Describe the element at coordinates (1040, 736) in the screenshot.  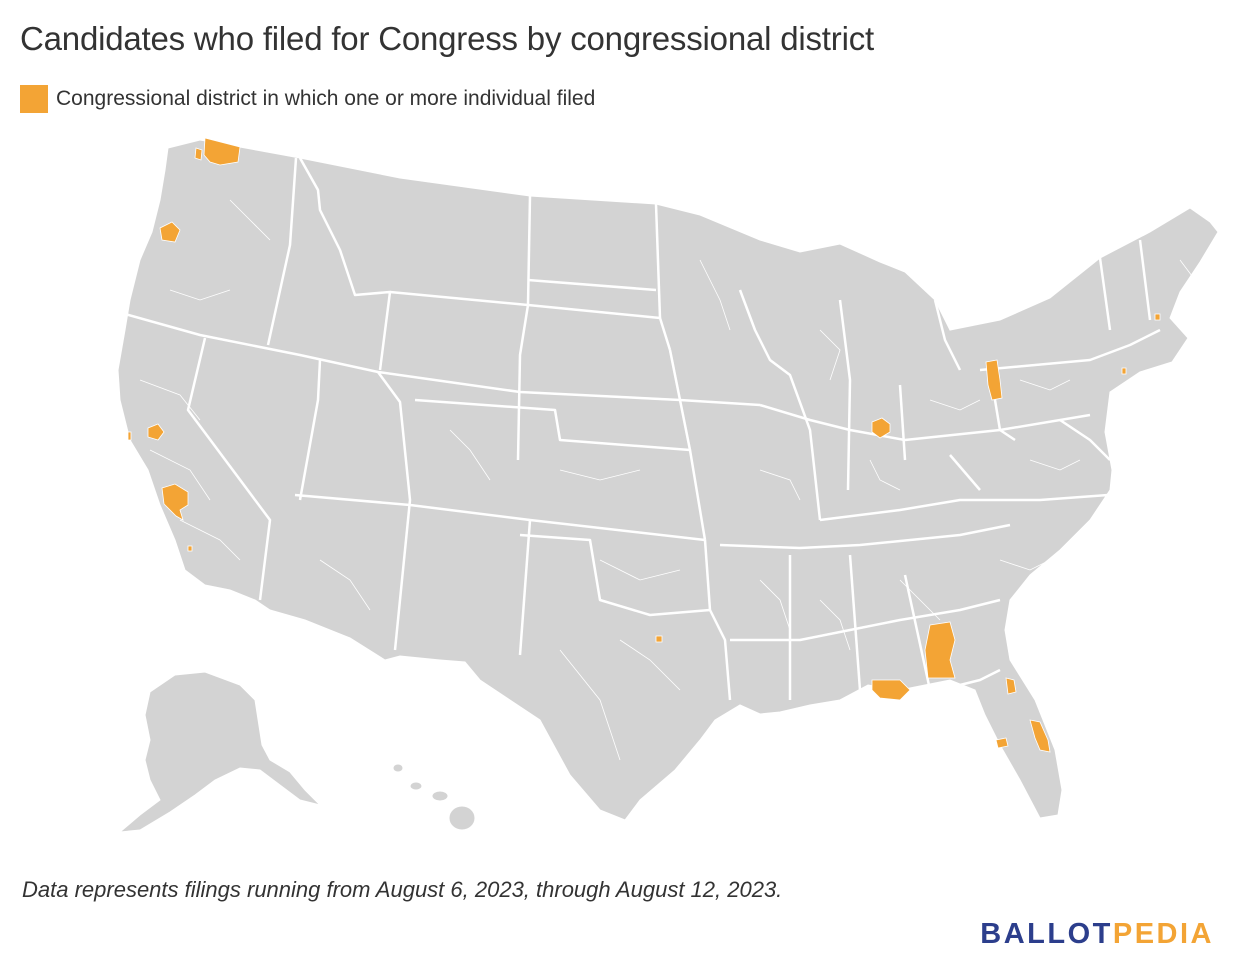
I see `district-fl-east` at that location.